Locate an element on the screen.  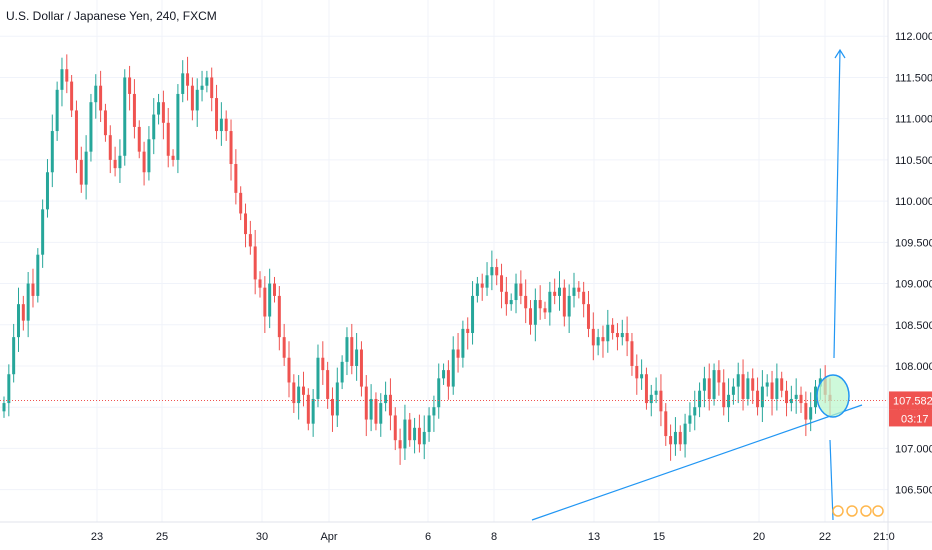
projection-down-line is located at coordinates (831, 480).